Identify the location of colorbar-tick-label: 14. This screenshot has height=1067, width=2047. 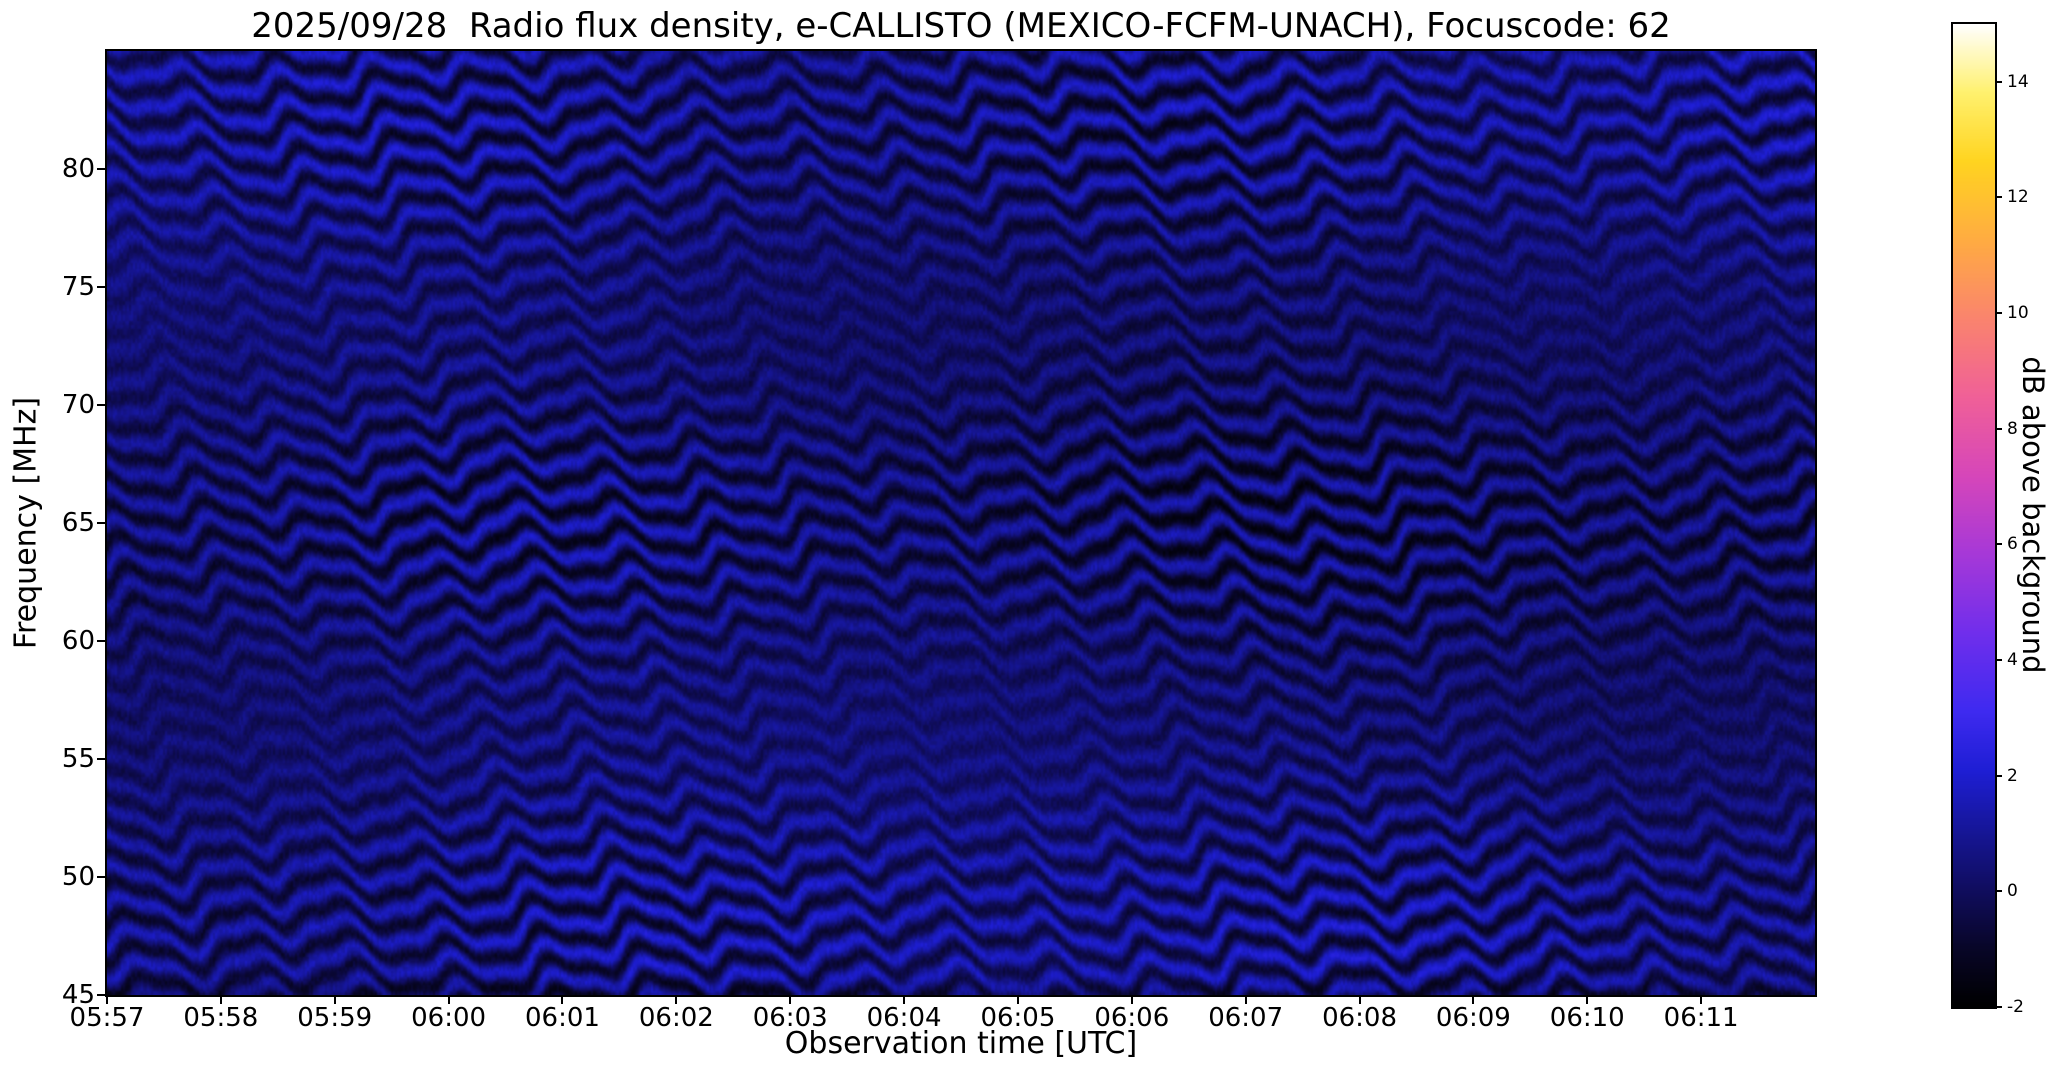
(2018, 81).